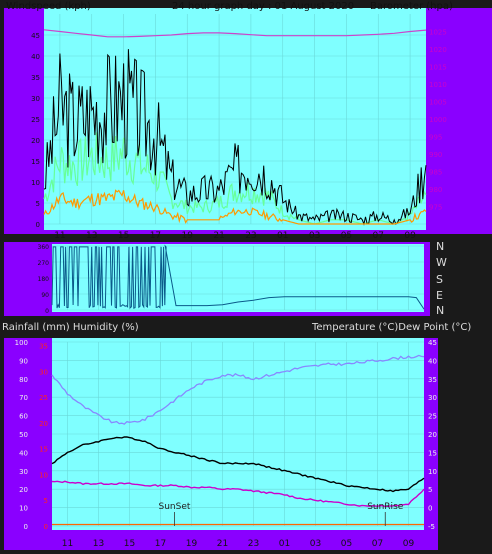 This screenshot has width=492, height=554. I want to click on temperature-y-tick: 0, so click(430, 509).